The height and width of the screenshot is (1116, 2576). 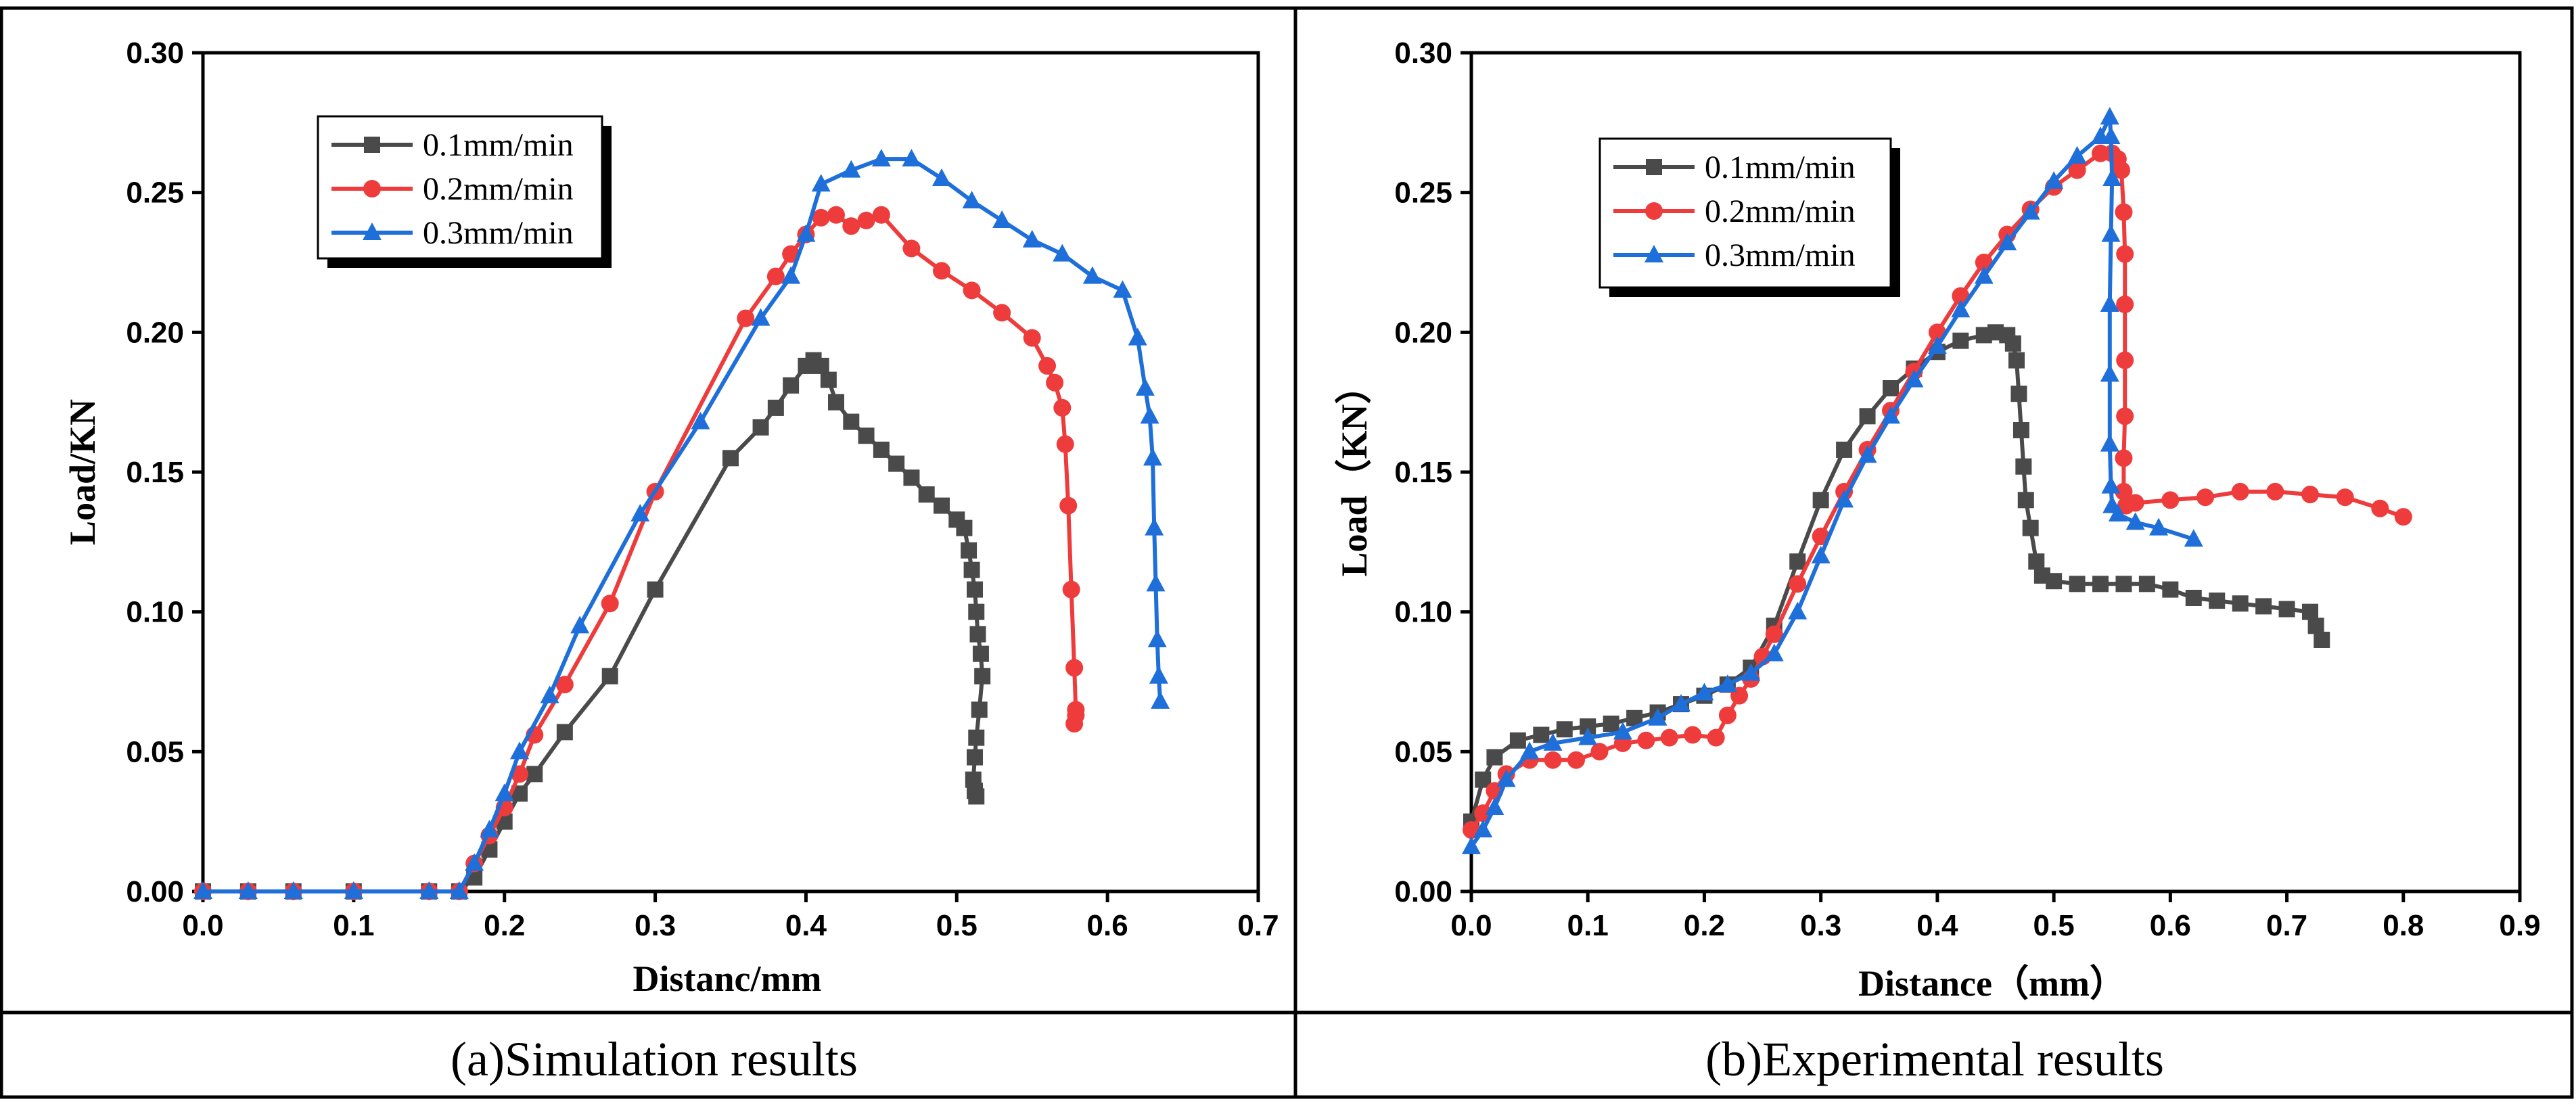 What do you see at coordinates (155, 193) in the screenshot?
I see `y-tick-label: 0.25` at bounding box center [155, 193].